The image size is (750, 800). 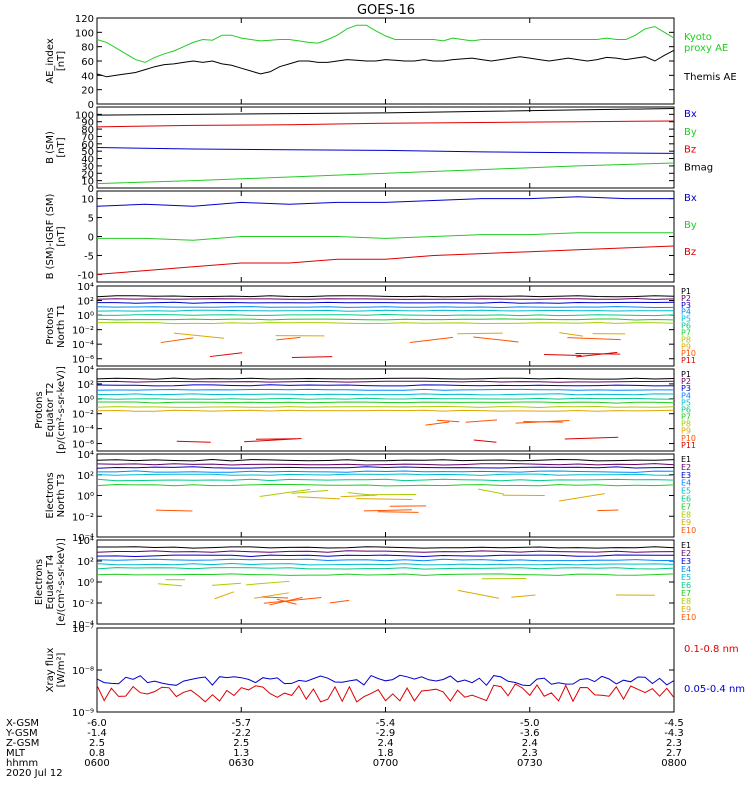 I want to click on channel-label: E5, so click(x=686, y=577).